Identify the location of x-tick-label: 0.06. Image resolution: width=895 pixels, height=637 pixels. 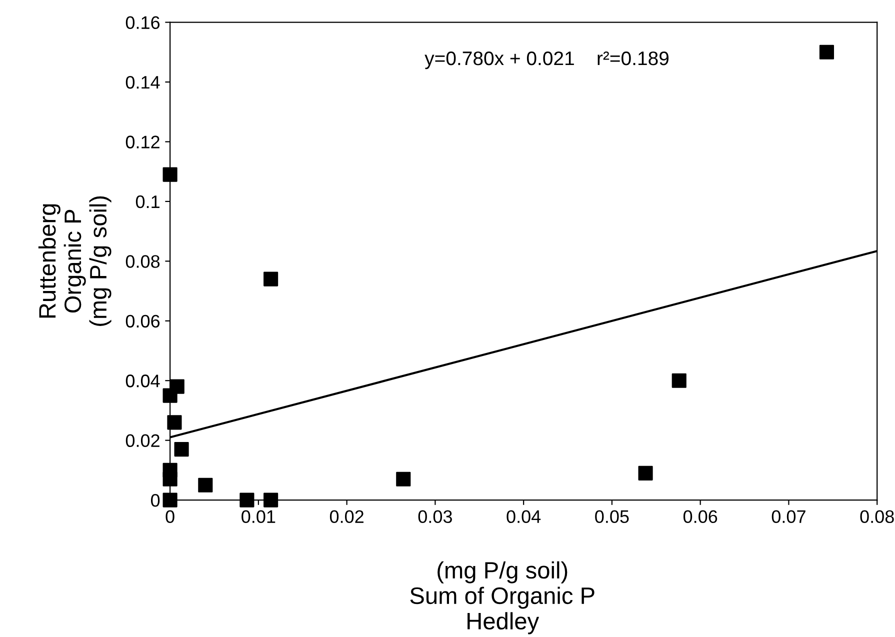
(700, 517).